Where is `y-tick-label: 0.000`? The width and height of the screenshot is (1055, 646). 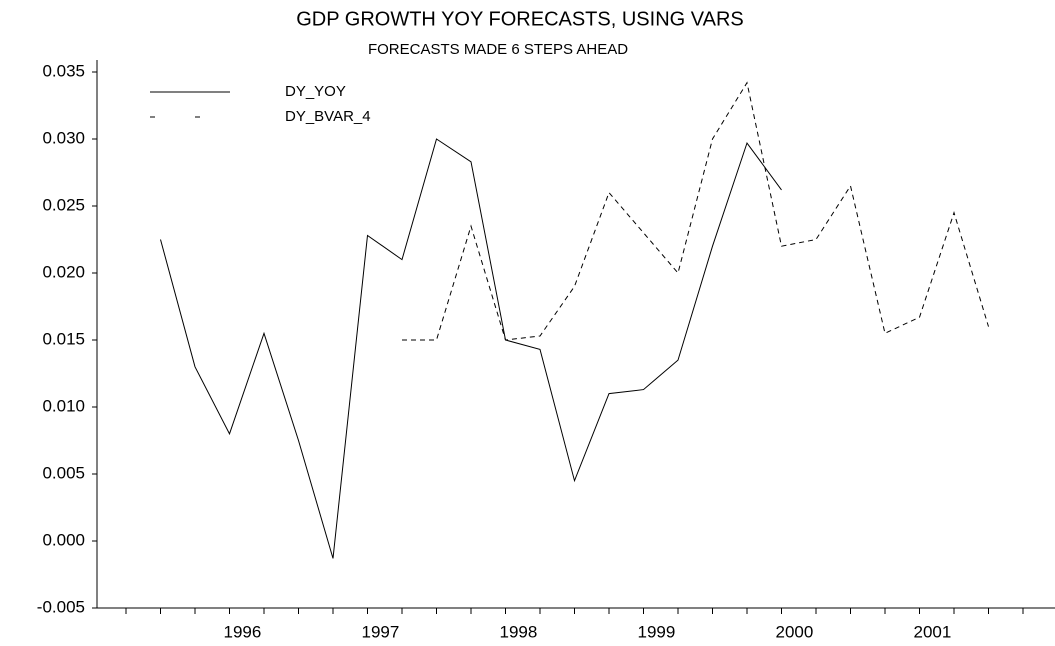
y-tick-label: 0.000 is located at coordinates (63, 539).